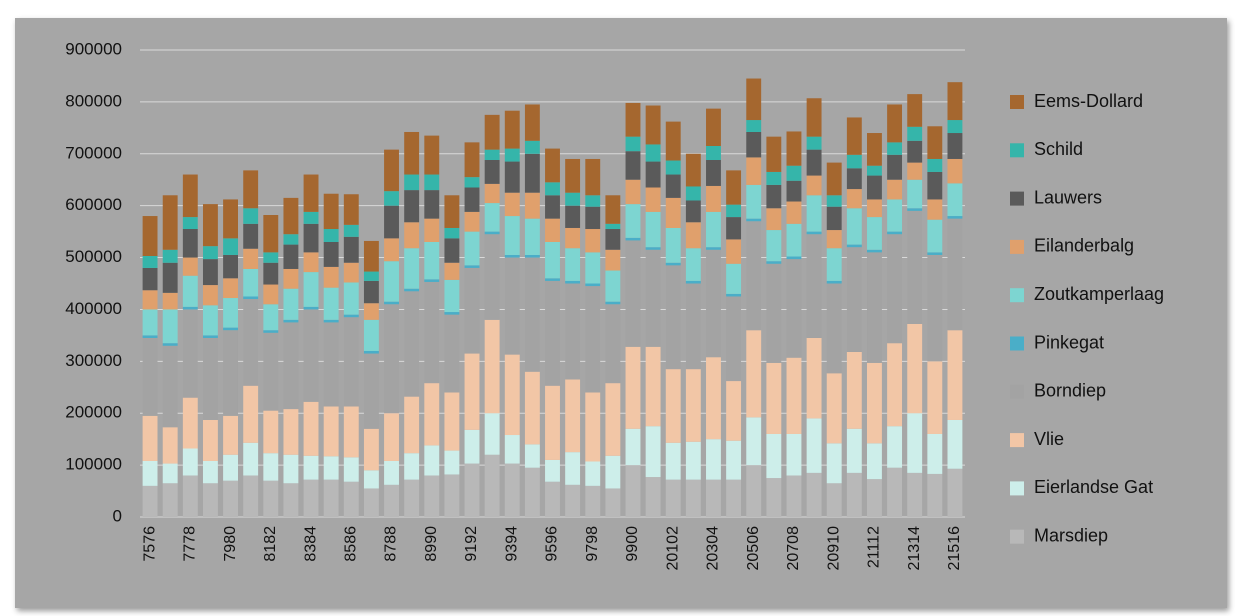 Image resolution: width=1235 pixels, height=616 pixels. What do you see at coordinates (93, 464) in the screenshot?
I see `y-tick-label: 100000` at bounding box center [93, 464].